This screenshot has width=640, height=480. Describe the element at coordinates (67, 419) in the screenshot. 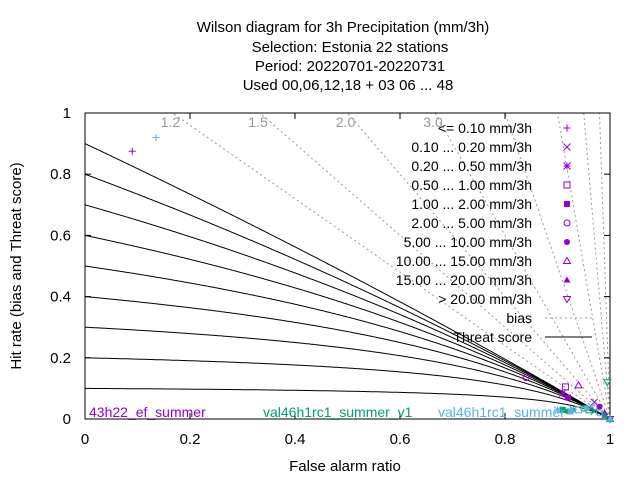

I see `y-tick-label: 0` at that location.